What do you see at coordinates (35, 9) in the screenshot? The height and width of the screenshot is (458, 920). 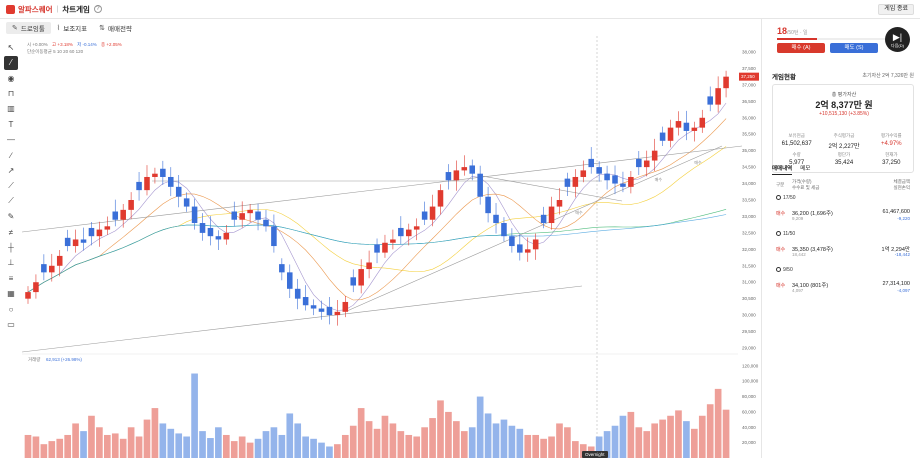 I see `brand-name: 알파스퀘어` at bounding box center [35, 9].